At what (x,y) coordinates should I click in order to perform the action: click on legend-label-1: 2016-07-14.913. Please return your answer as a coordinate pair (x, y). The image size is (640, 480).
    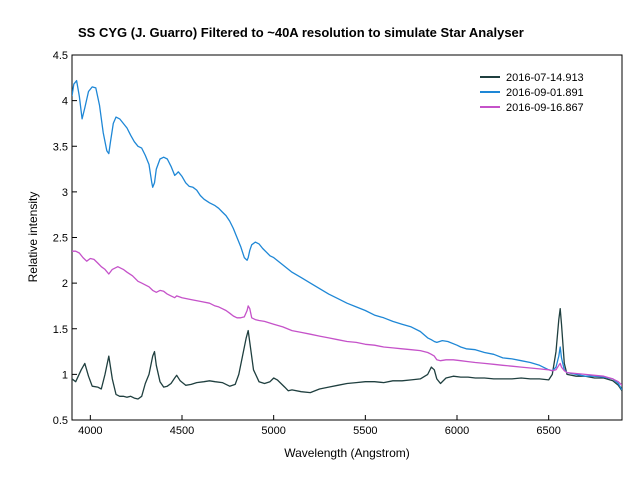
    Looking at the image, I should click on (545, 78).